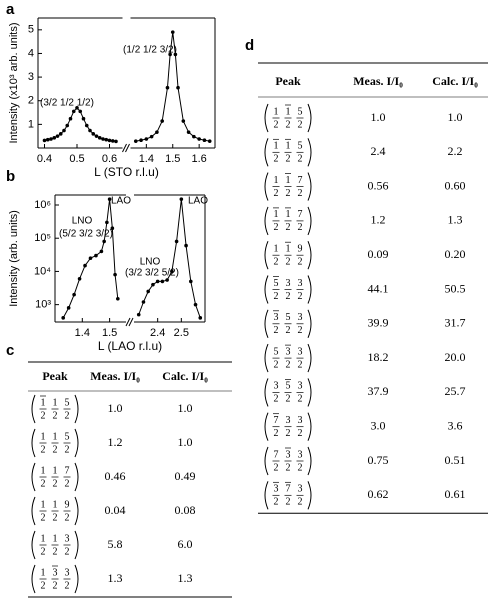 The image size is (498, 600). What do you see at coordinates (378, 460) in the screenshot?
I see `meas-value: 0.75` at bounding box center [378, 460].